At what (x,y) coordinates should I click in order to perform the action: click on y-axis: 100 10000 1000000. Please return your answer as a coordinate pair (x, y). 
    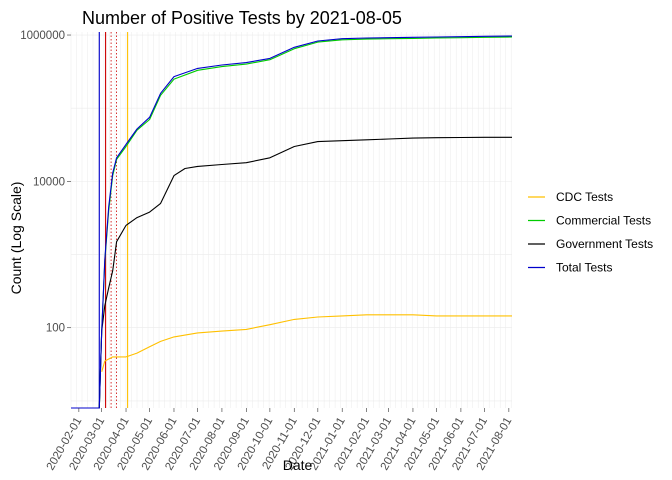
    Looking at the image, I should click on (45, 182).